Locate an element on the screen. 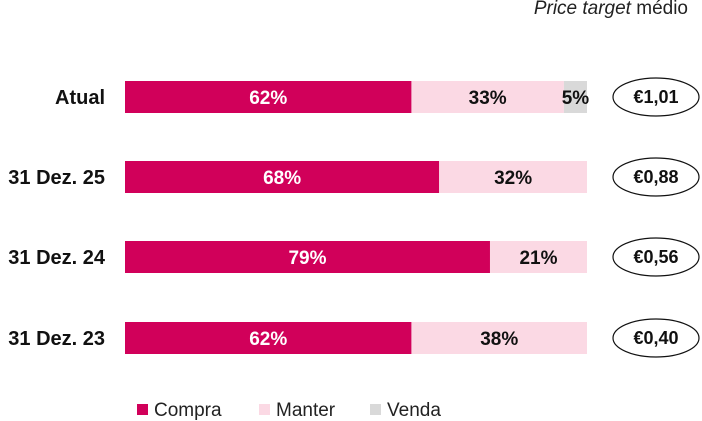 Image resolution: width=702 pixels, height=421 pixels. data-label: 33% is located at coordinates (488, 98).